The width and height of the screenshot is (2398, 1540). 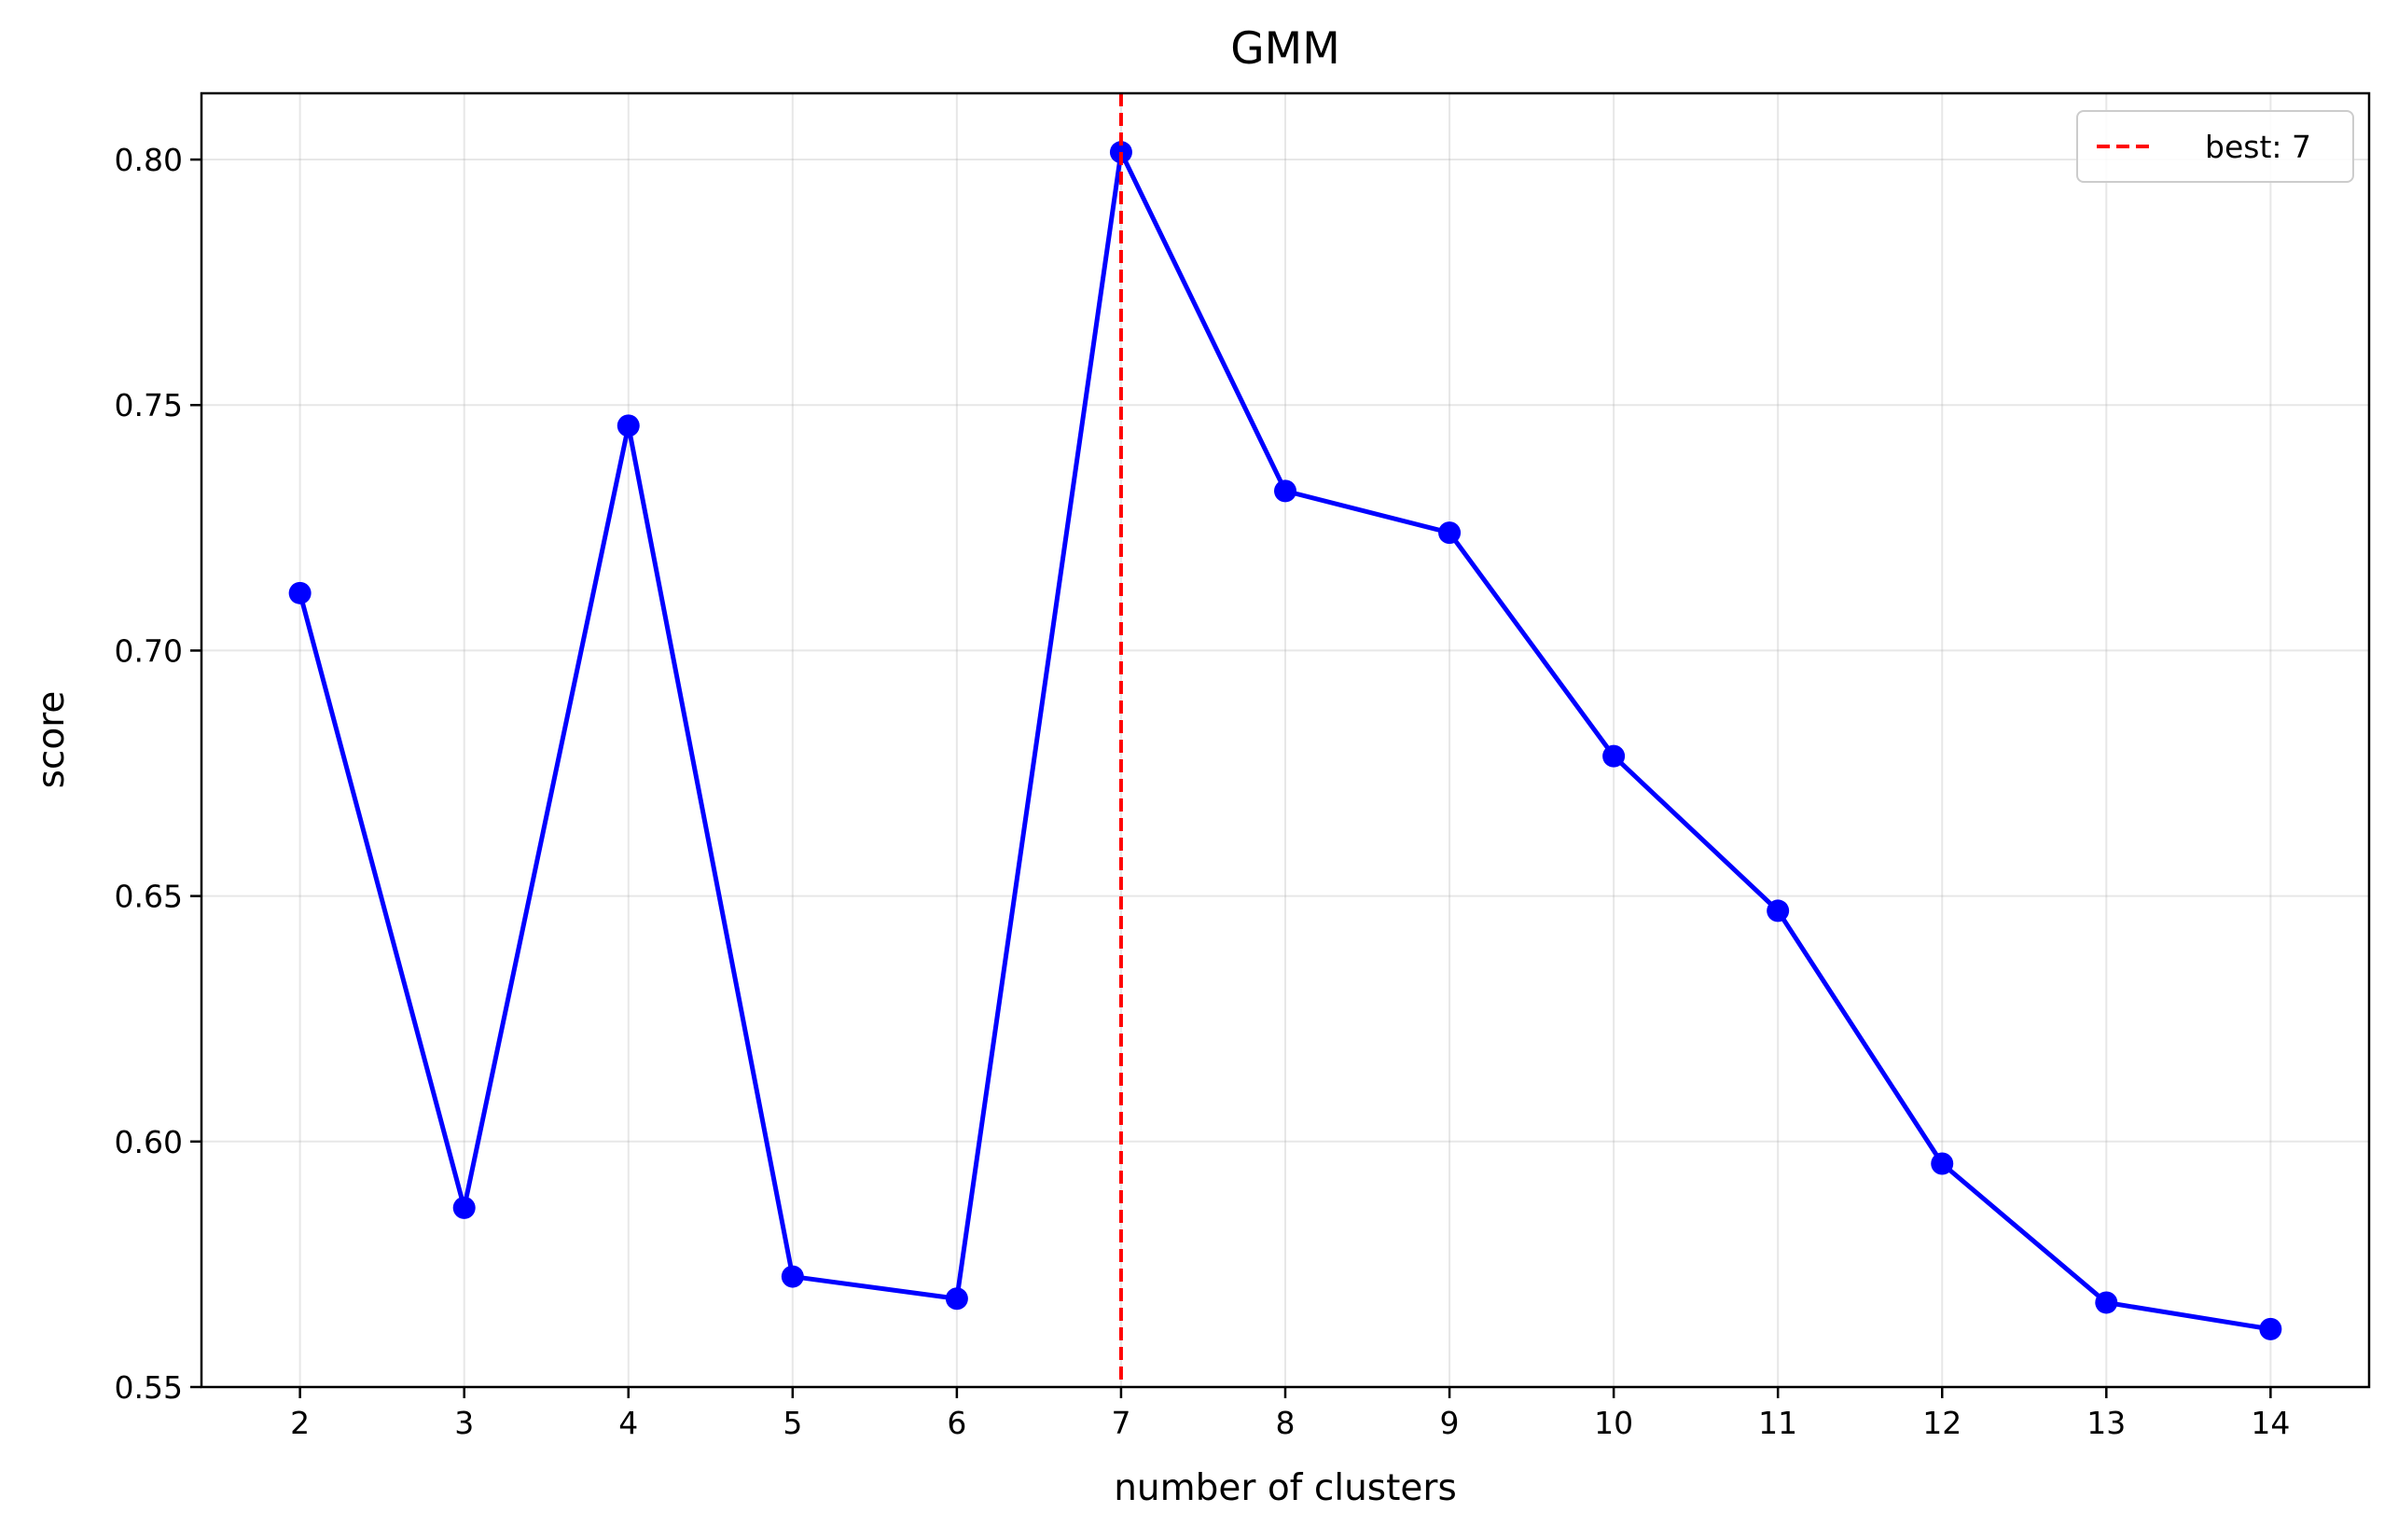 I want to click on x-tick-label: 9, so click(x=1450, y=1423).